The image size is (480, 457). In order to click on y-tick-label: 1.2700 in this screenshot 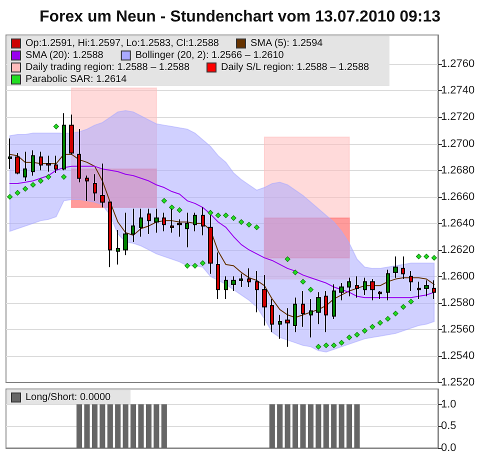, I will do `click(458, 144)`.